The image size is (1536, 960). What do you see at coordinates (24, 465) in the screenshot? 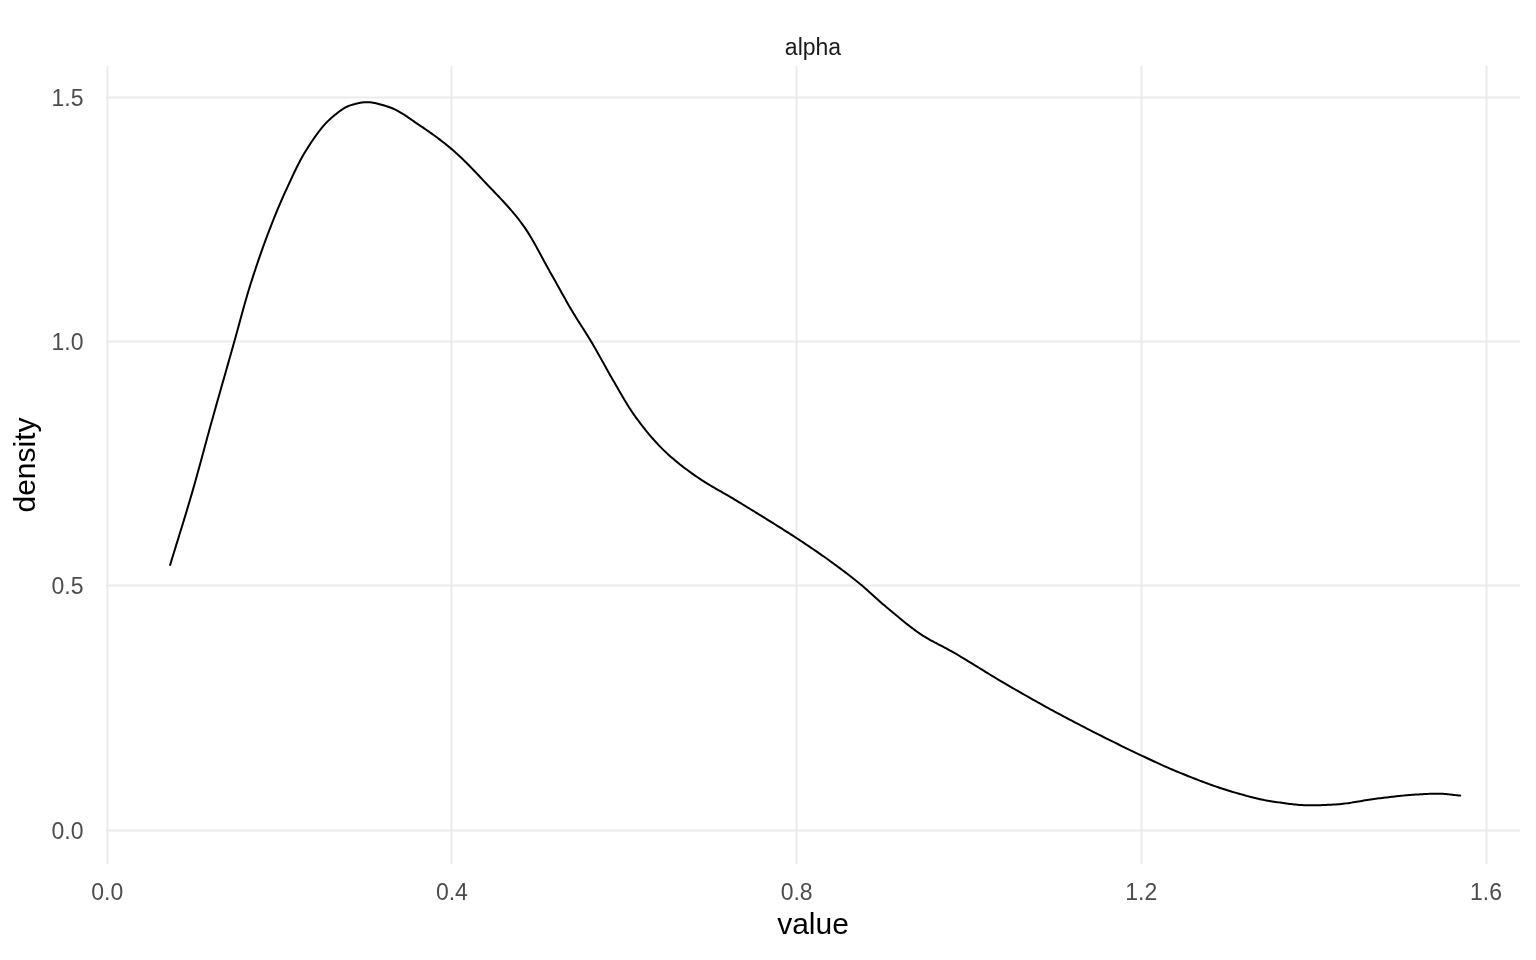
I see `y-axis-title: density` at bounding box center [24, 465].